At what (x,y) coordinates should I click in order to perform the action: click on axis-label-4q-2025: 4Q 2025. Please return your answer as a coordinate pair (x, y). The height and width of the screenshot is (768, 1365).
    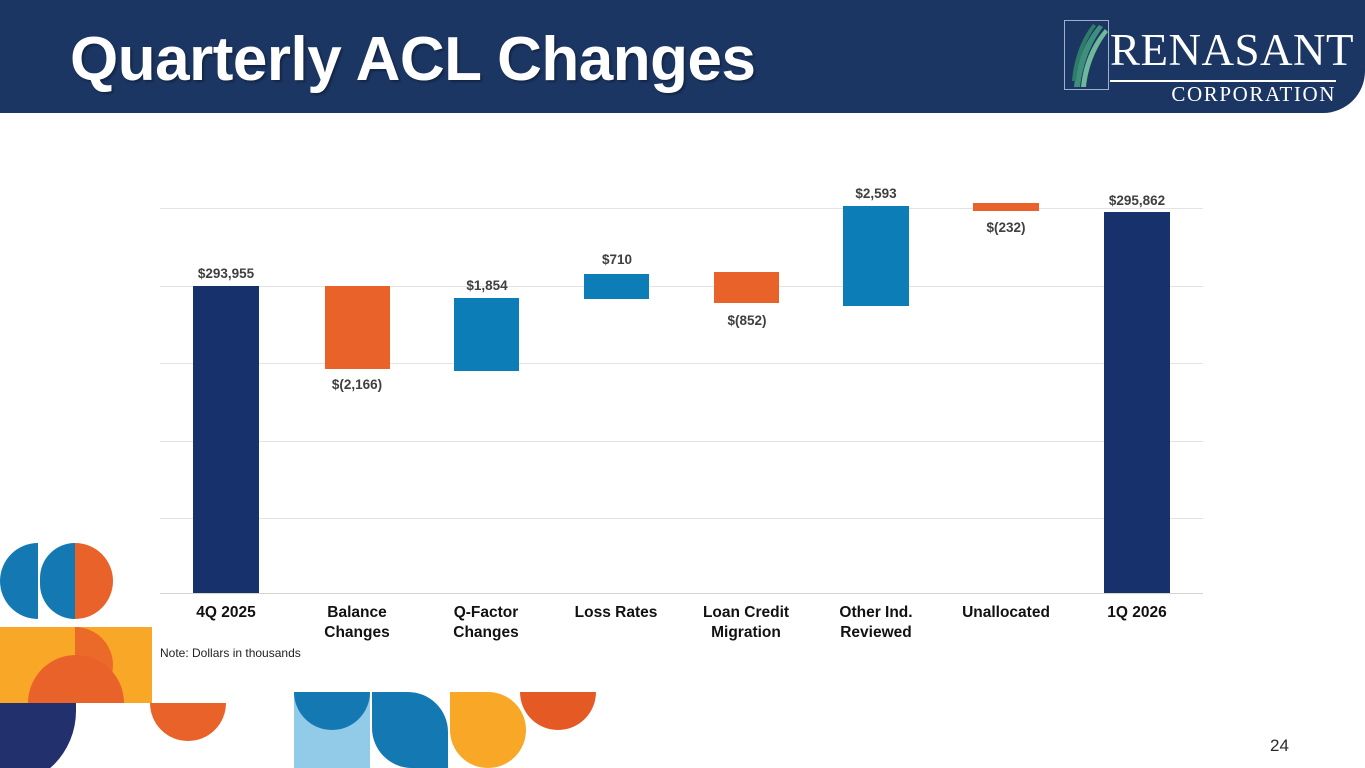
    Looking at the image, I should click on (226, 612).